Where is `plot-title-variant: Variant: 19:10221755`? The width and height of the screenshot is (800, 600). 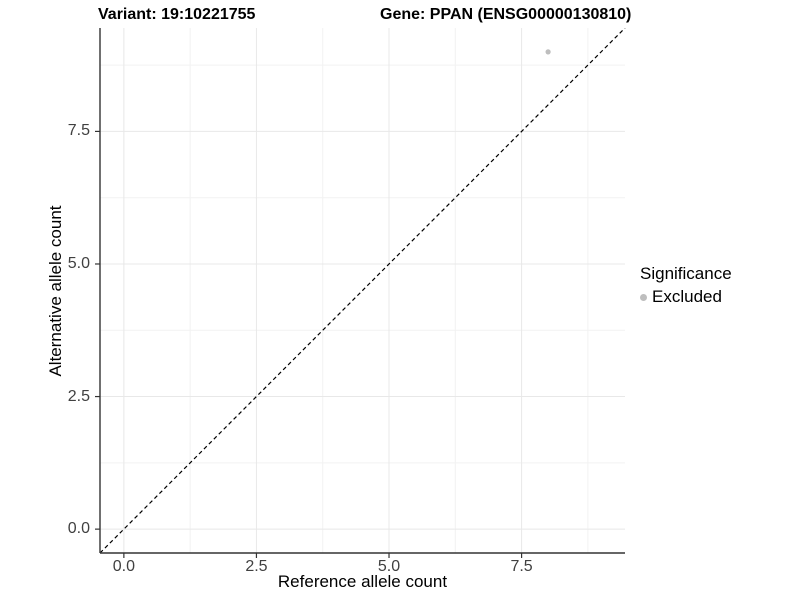
plot-title-variant: Variant: 19:10221755 is located at coordinates (177, 14).